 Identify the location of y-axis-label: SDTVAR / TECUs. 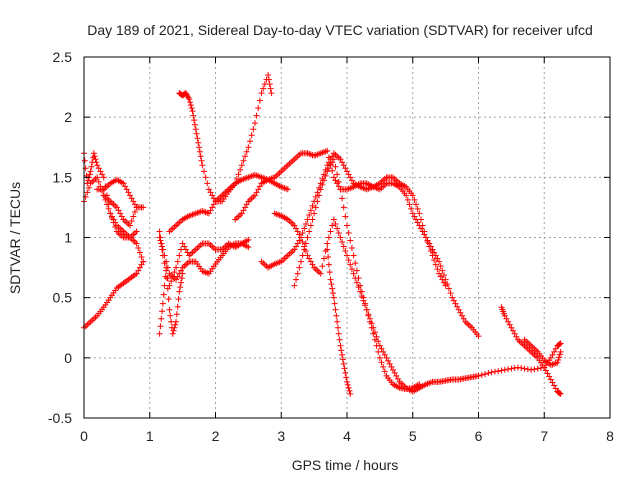
(15, 238).